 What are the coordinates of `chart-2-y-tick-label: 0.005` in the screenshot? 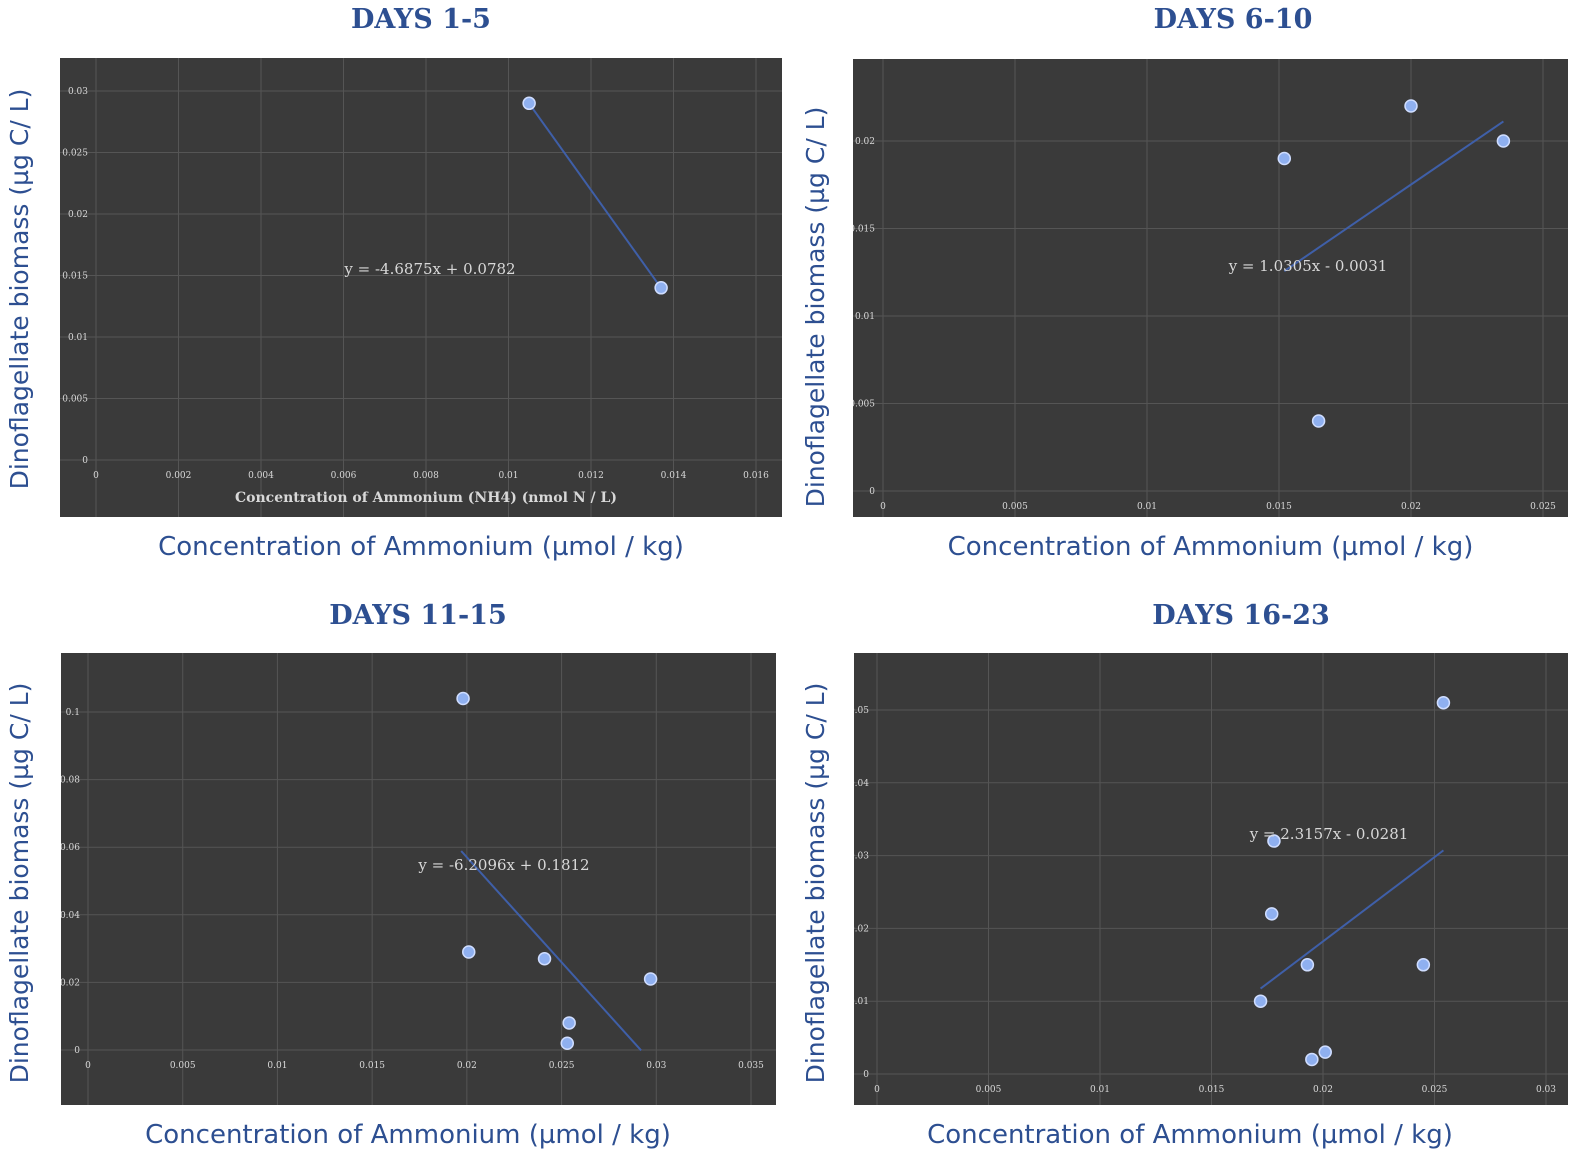 It's located at (864, 405).